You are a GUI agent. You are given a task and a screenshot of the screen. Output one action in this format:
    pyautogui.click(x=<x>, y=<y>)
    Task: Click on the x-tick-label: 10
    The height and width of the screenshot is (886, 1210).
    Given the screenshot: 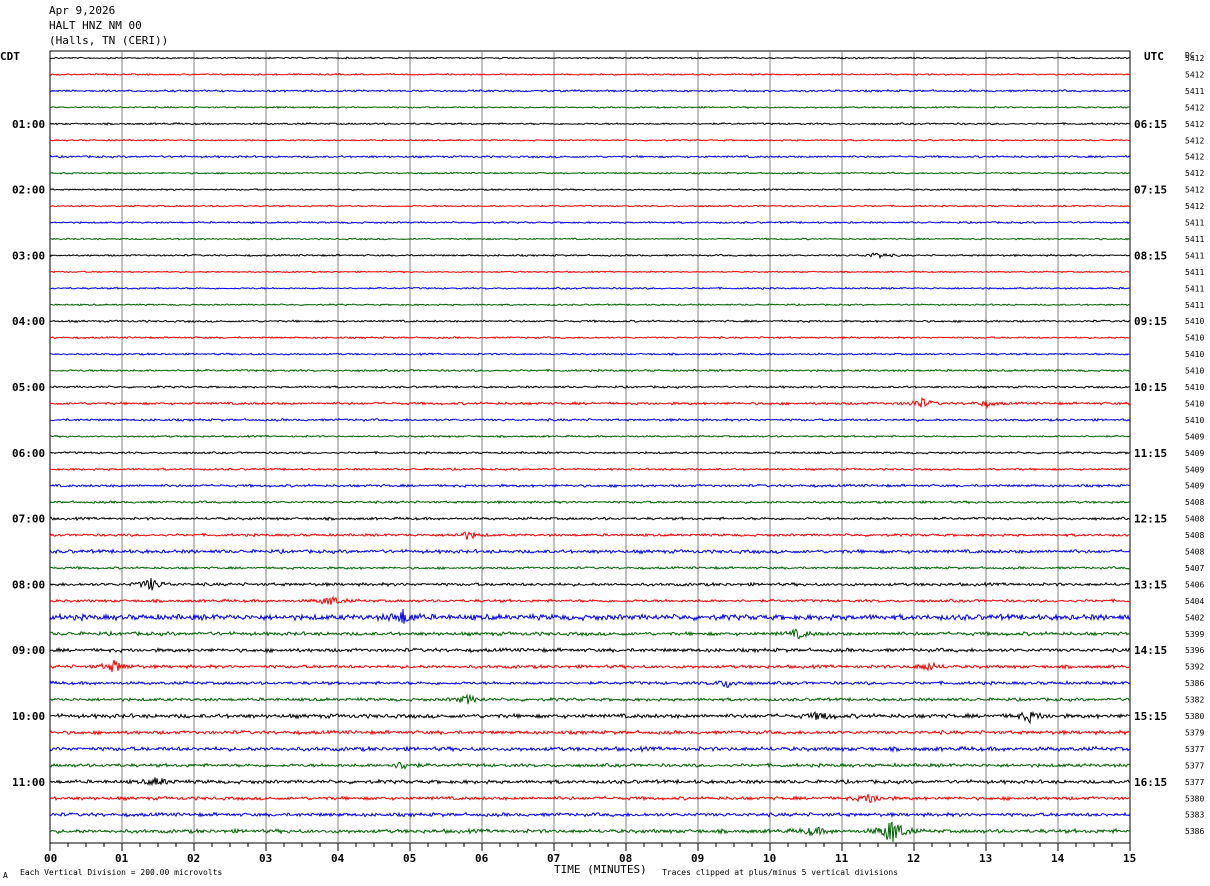 What is the action you would take?
    pyautogui.click(x=769, y=858)
    